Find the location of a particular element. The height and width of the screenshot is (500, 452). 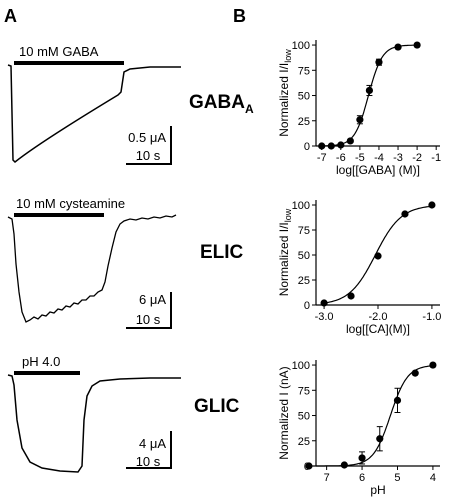

scale-y-label: 6 μA is located at coordinates (152, 299).